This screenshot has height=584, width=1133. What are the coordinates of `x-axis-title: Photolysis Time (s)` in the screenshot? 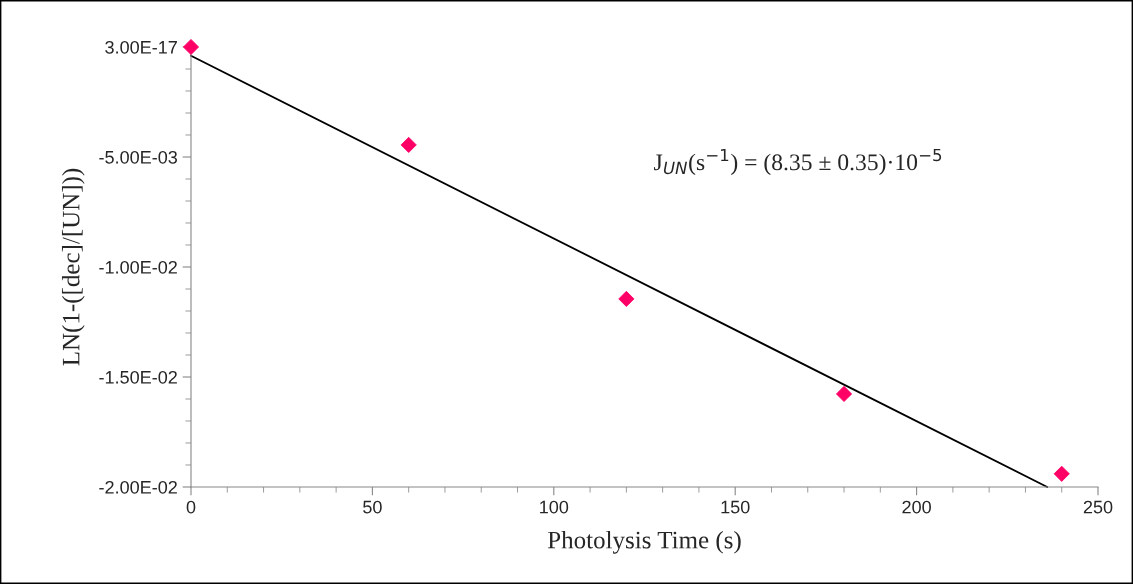 It's located at (644, 542).